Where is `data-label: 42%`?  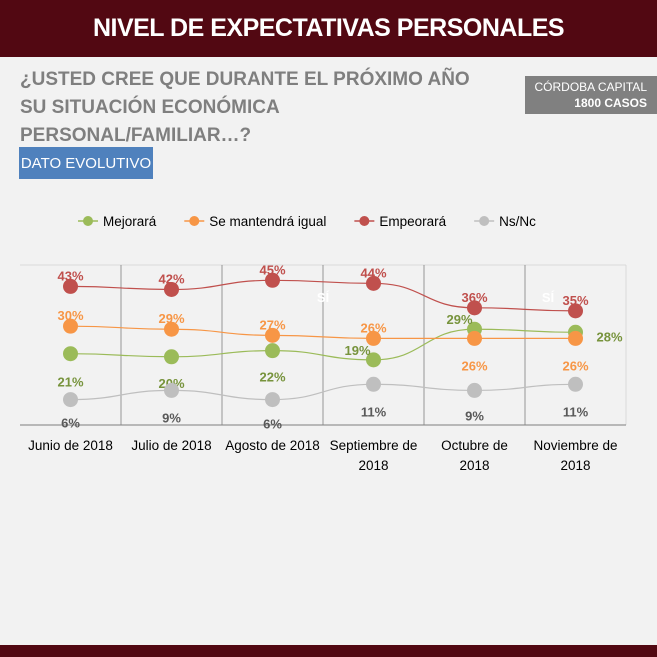 data-label: 42% is located at coordinates (171, 278).